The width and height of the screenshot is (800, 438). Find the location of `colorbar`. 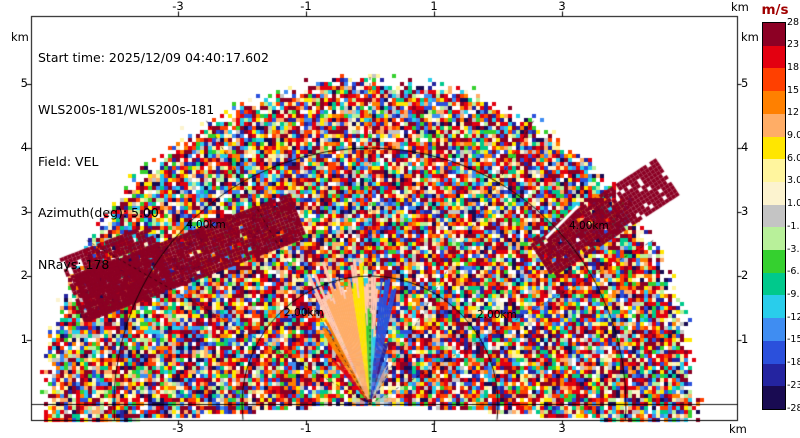

colorbar is located at coordinates (774, 216).